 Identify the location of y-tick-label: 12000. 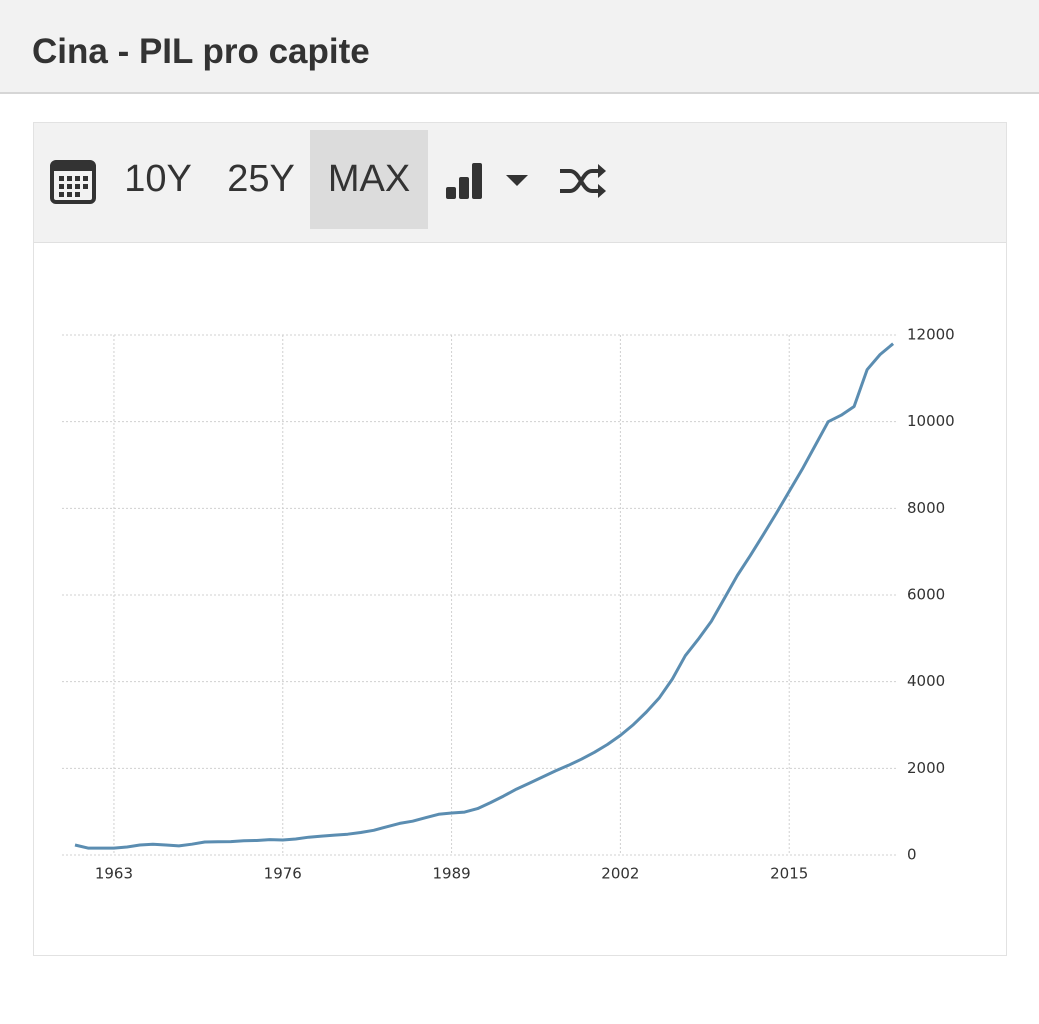
(931, 335).